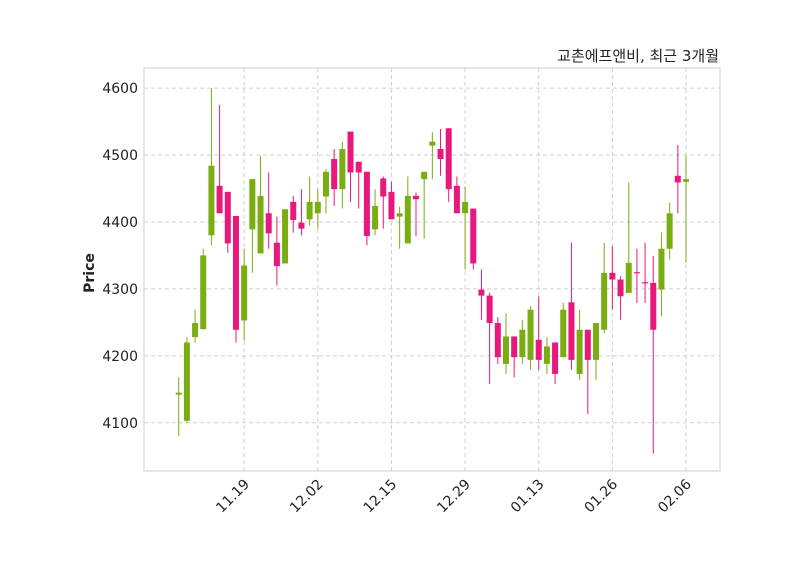 The image size is (800, 575). What do you see at coordinates (120, 89) in the screenshot?
I see `y-tick-label: 4600` at bounding box center [120, 89].